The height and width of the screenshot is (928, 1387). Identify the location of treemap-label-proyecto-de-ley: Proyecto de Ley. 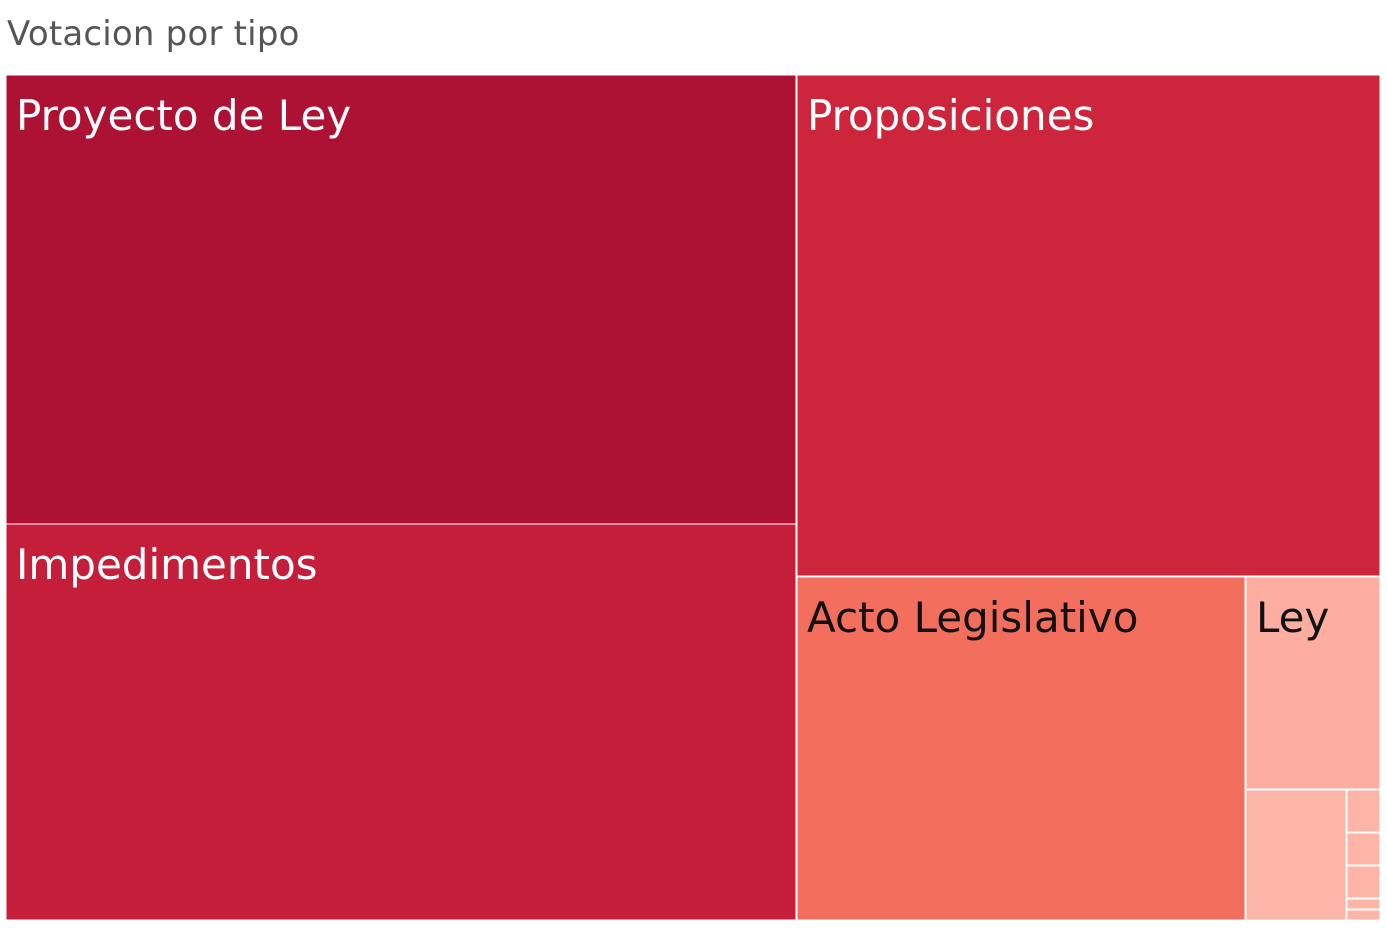
(183, 115).